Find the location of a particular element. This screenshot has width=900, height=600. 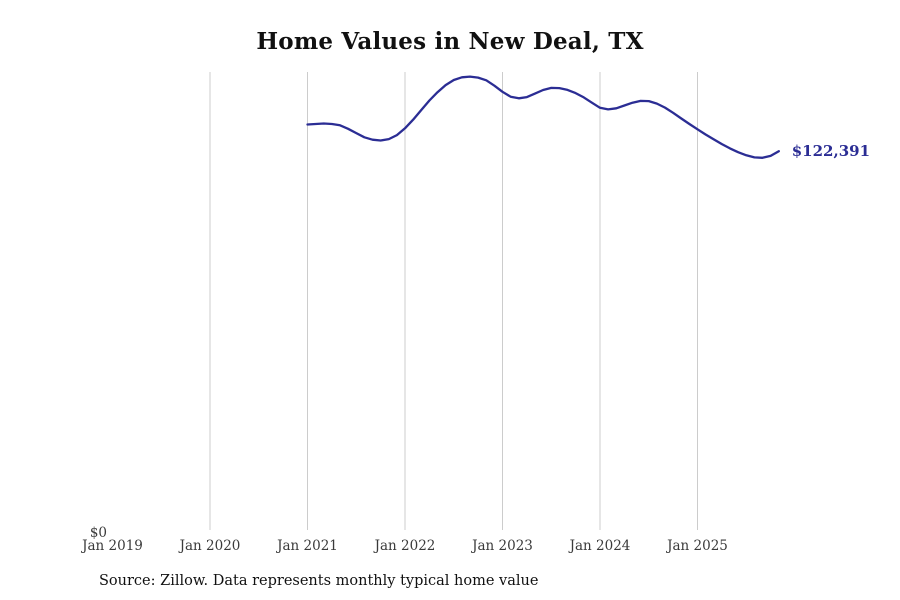

x-tick-label: Jan 2020 is located at coordinates (209, 546).